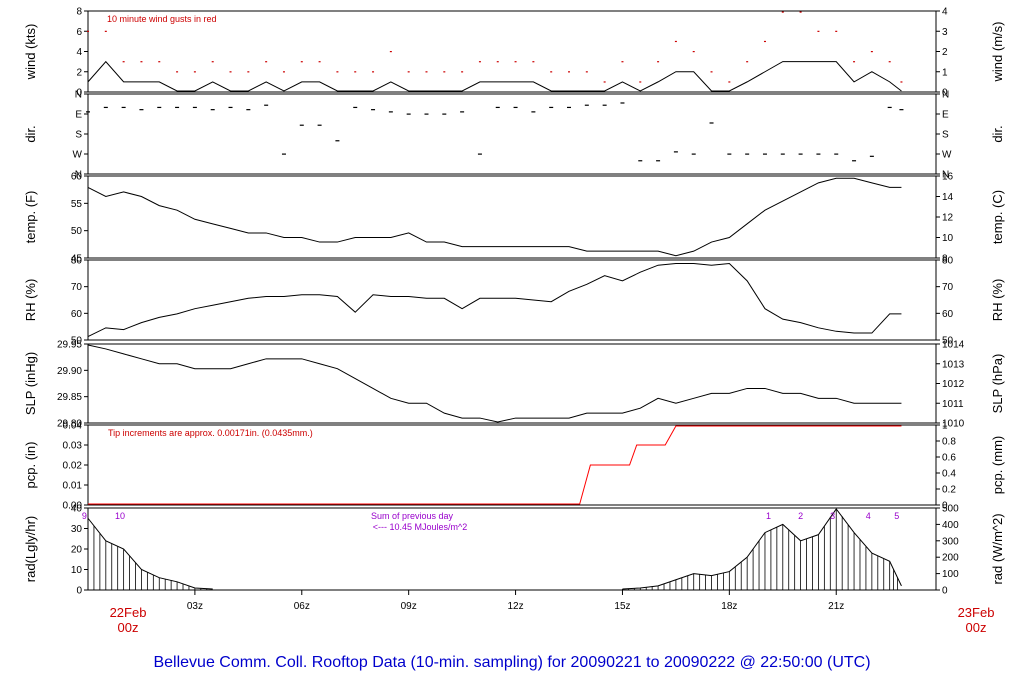 This screenshot has width=1024, height=700. What do you see at coordinates (30, 217) in the screenshot?
I see `temperature-ylabel-left: temp. (F)` at bounding box center [30, 217].